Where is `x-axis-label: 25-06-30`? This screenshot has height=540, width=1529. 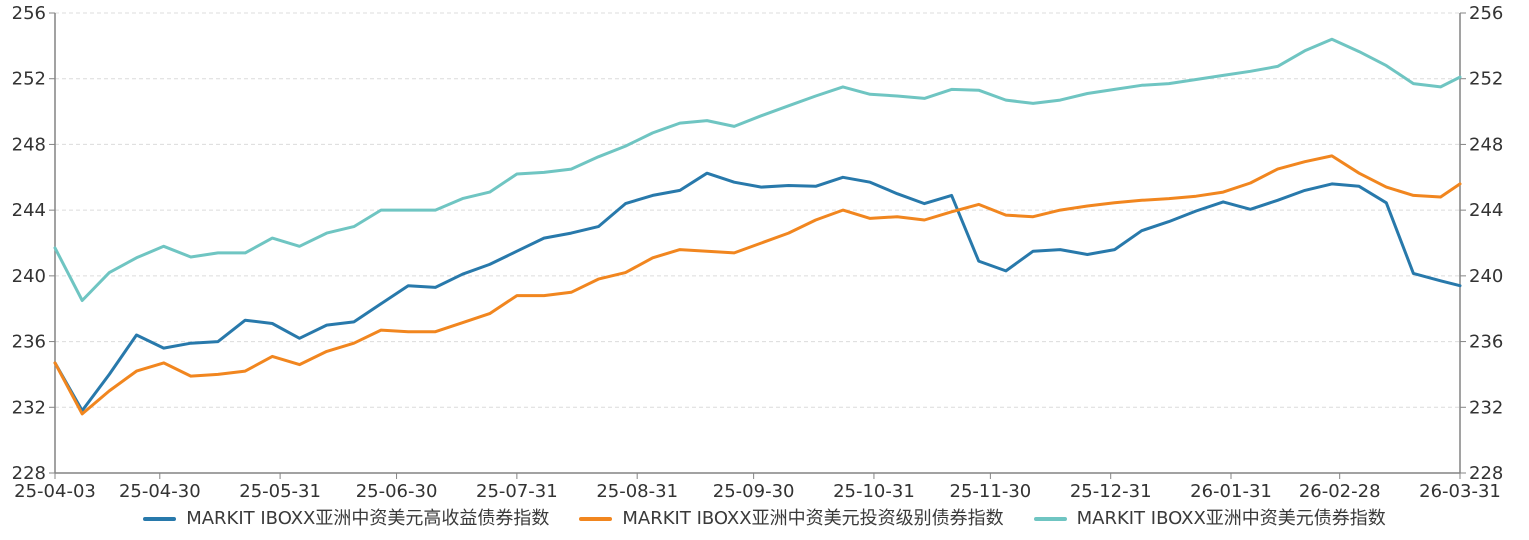
x-axis-label: 25-06-30 is located at coordinates (397, 491).